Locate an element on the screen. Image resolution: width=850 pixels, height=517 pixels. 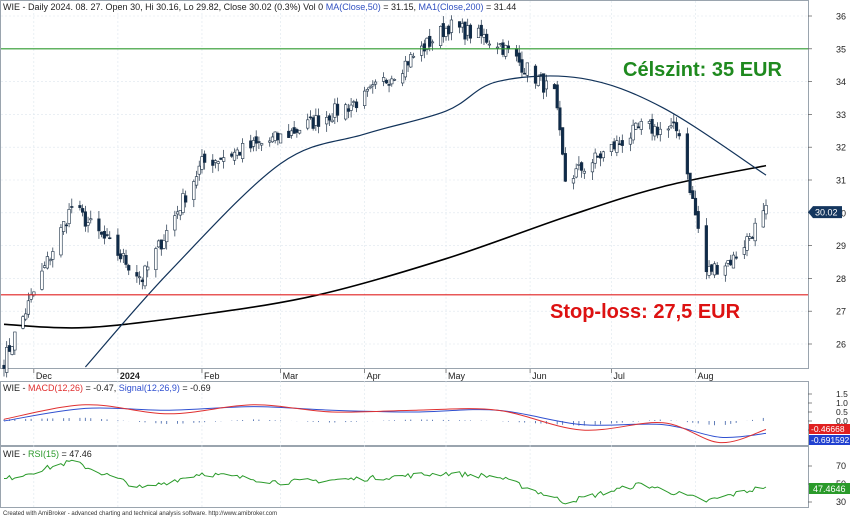
macd-legend: MACD(12,26) is located at coordinates (55, 388).